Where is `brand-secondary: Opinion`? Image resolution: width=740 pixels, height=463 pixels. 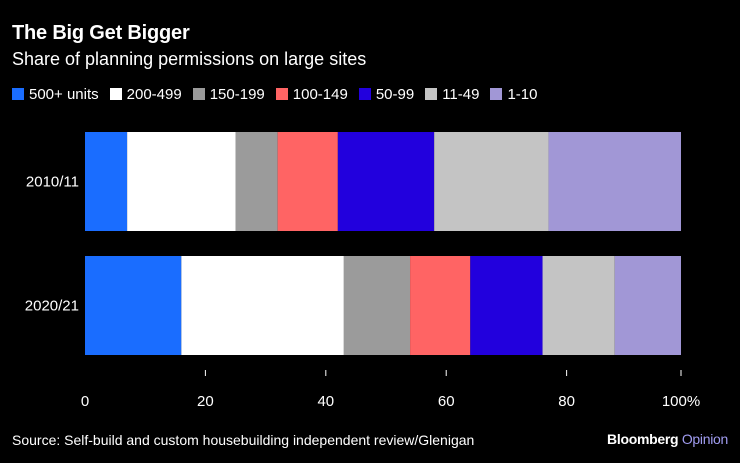
brand-secondary: Opinion is located at coordinates (704, 439).